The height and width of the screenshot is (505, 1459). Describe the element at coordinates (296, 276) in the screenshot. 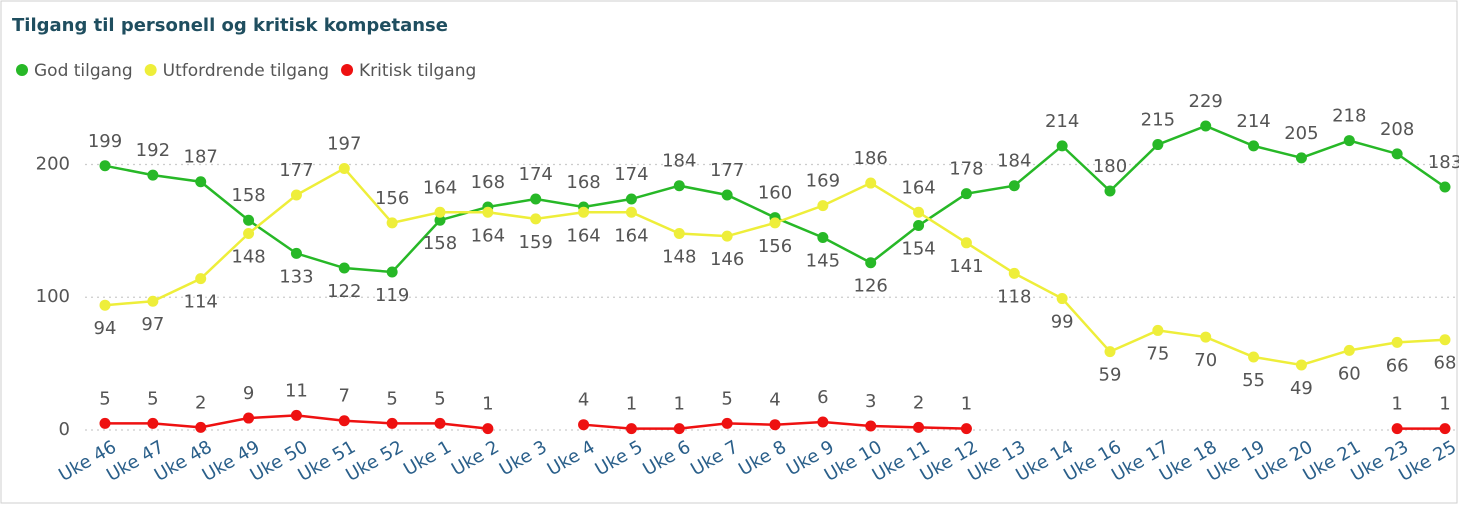

I see `data-label: 133` at that location.